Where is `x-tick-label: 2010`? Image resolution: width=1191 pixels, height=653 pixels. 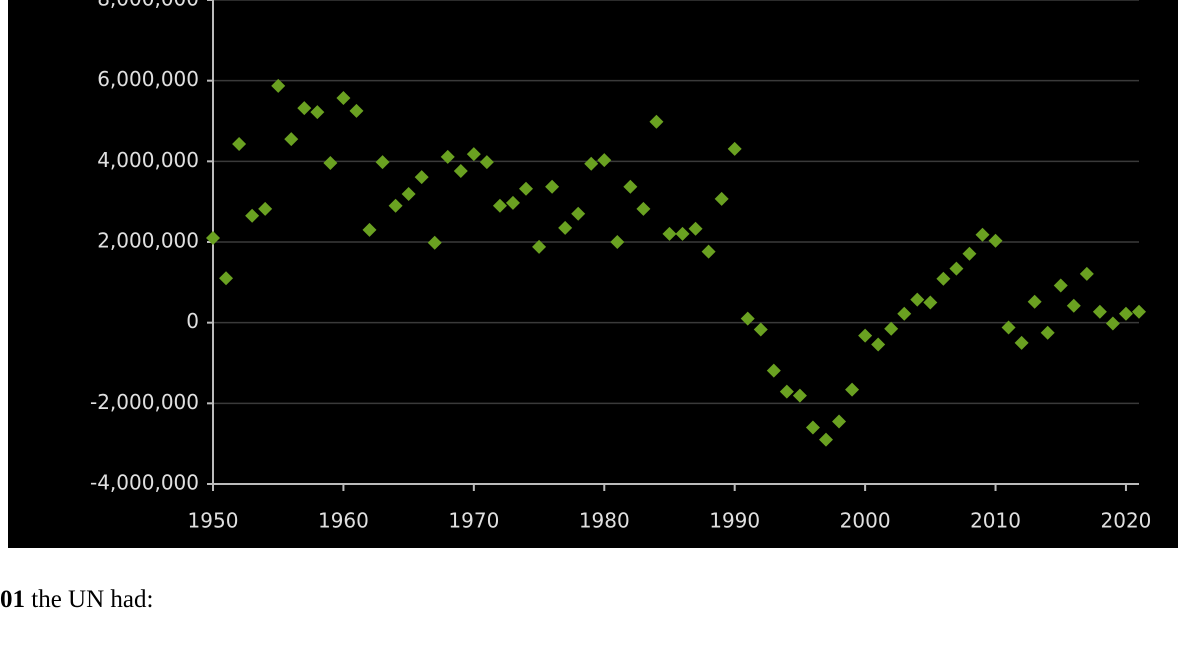 x-tick-label: 2010 is located at coordinates (995, 521).